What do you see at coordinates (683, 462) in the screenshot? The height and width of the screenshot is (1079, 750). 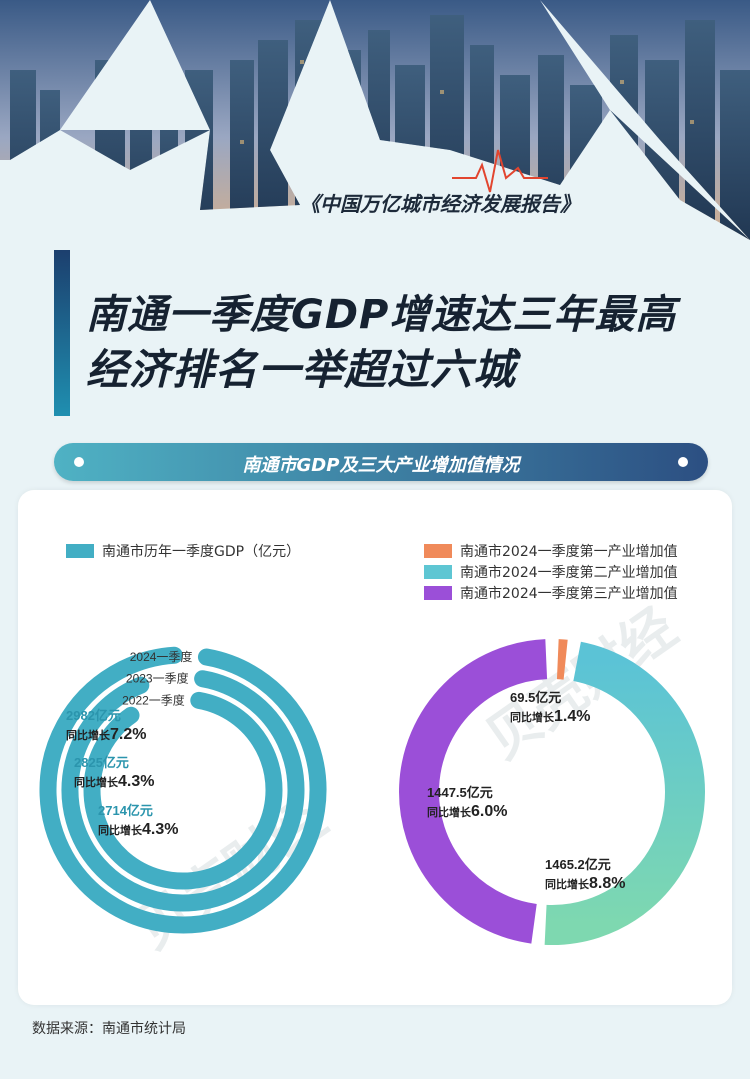 I see `banner-dot-right` at bounding box center [683, 462].